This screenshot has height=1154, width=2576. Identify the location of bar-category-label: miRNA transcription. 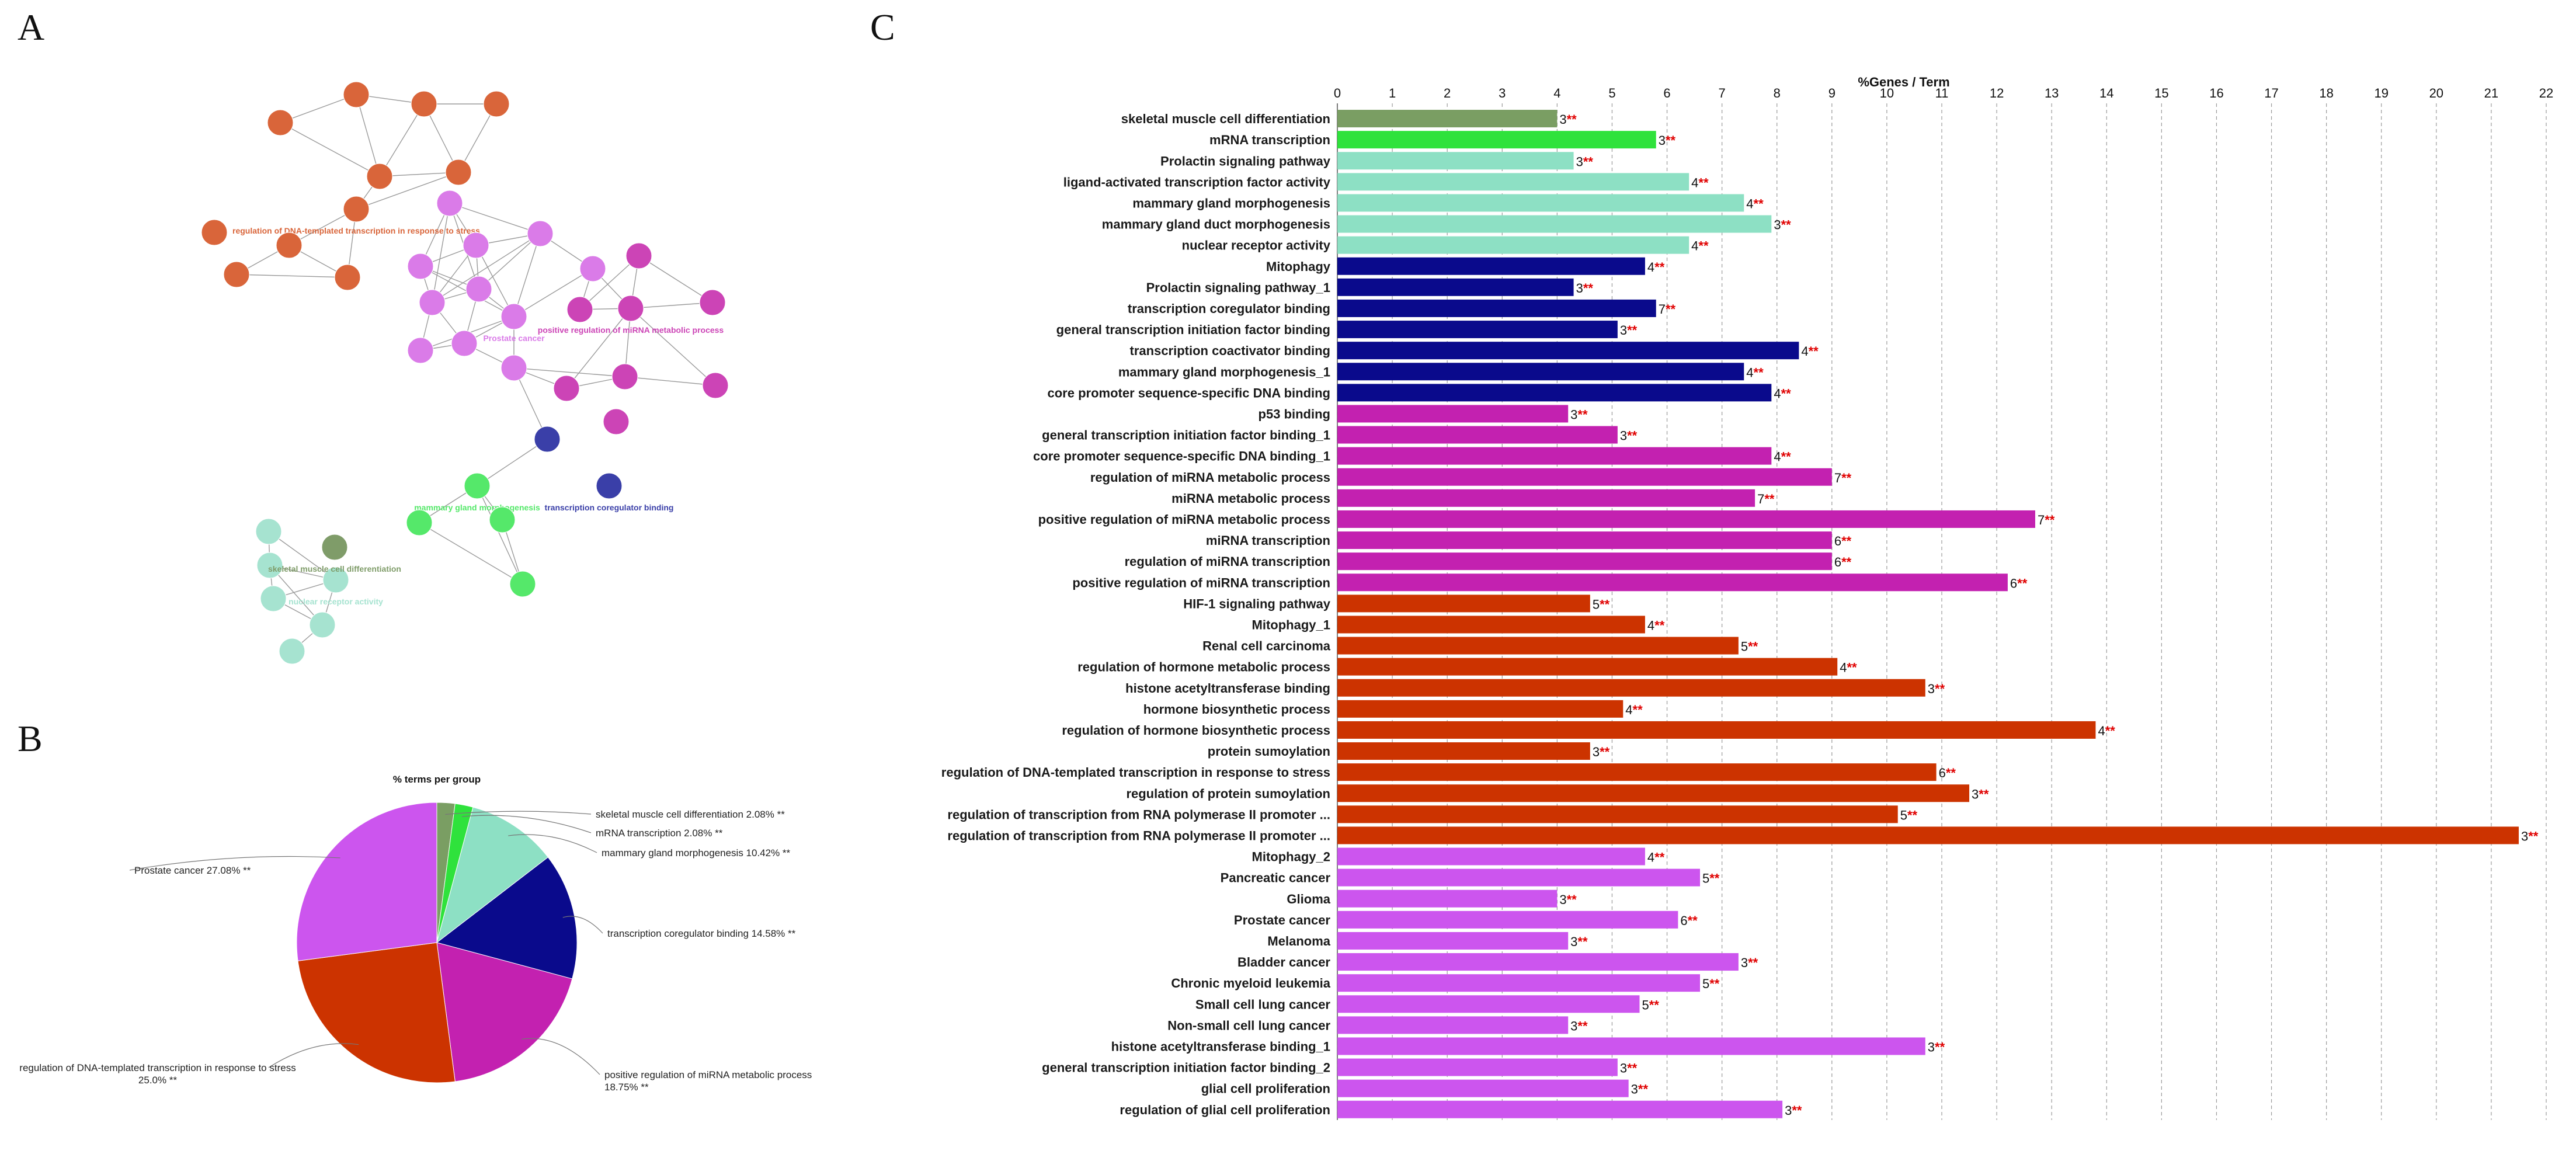
(1268, 540).